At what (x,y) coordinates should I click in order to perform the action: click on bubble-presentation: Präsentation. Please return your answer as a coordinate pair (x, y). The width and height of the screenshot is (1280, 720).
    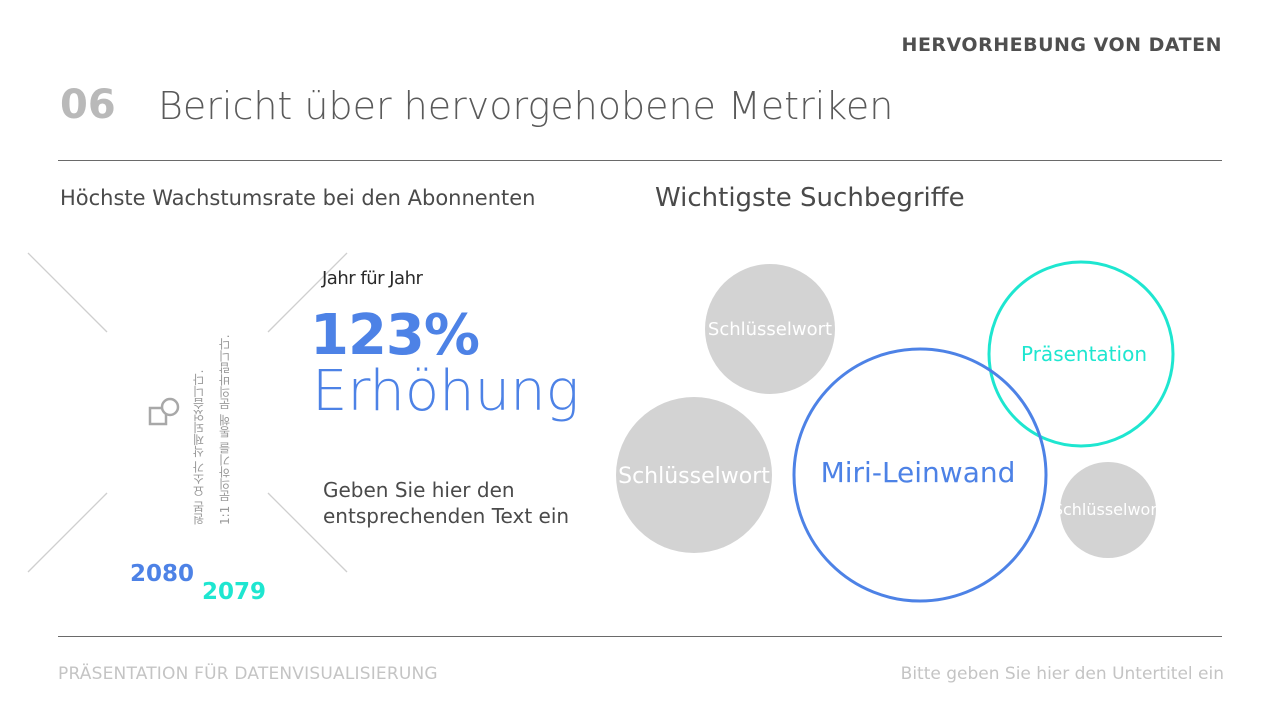
    Looking at the image, I should click on (1081, 354).